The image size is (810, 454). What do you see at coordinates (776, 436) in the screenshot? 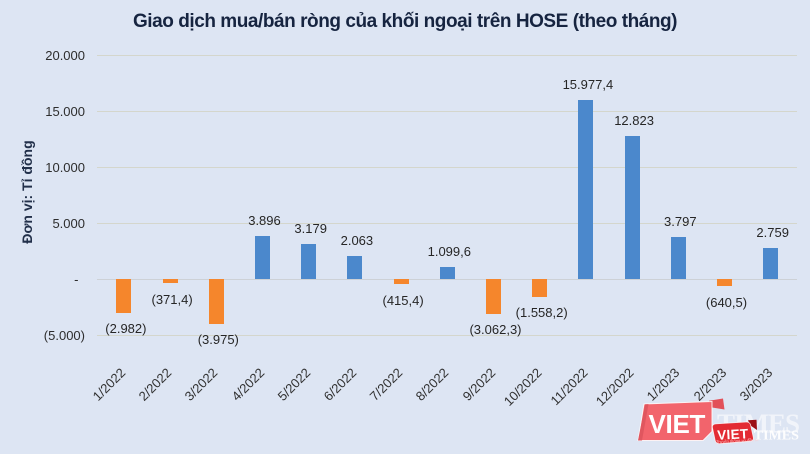
I see `svg-text: TIMES` at bounding box center [776, 436].